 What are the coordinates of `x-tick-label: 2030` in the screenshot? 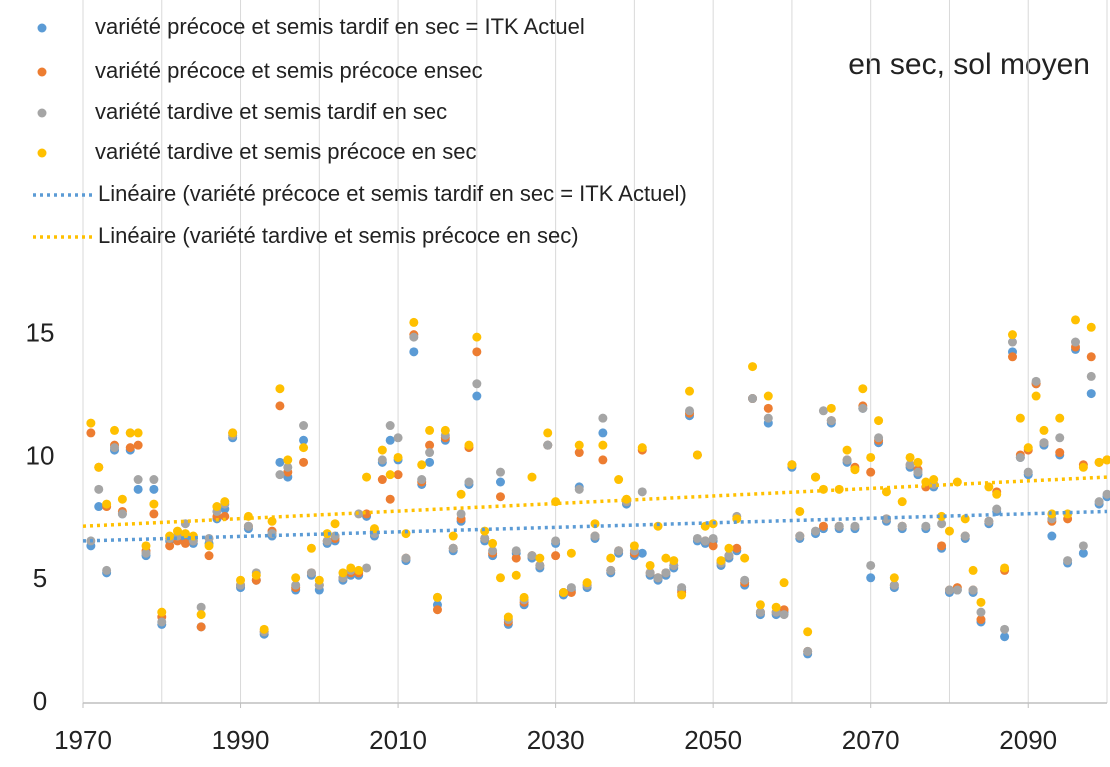 It's located at (556, 740).